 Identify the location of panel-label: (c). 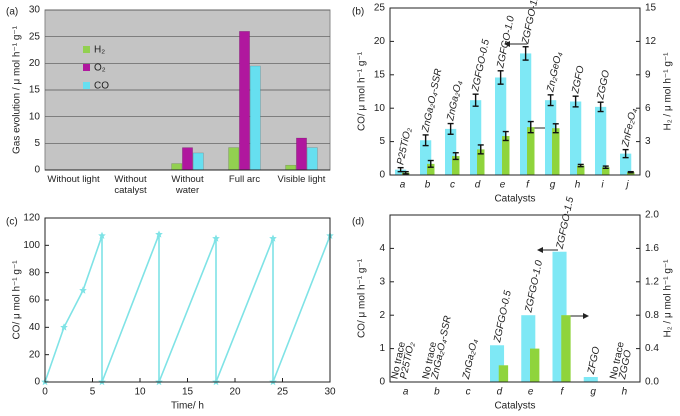
(12, 222).